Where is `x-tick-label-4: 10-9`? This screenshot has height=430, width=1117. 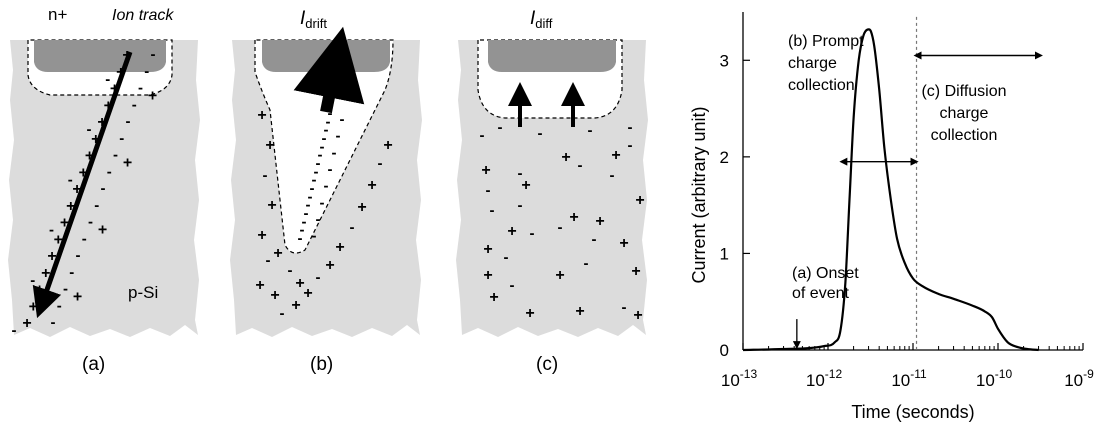 x-tick-label-4: 10-9 is located at coordinates (1079, 378).